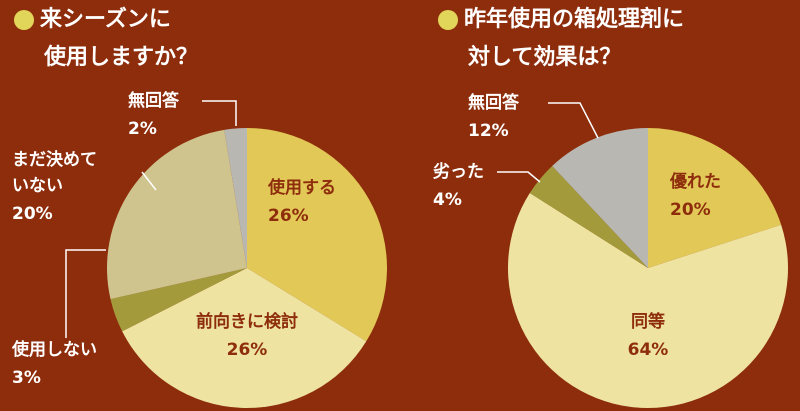 This screenshot has height=411, width=800. Describe the element at coordinates (574, 19) in the screenshot. I see `chart-title: 昨年使用の箱処理剤に` at that location.